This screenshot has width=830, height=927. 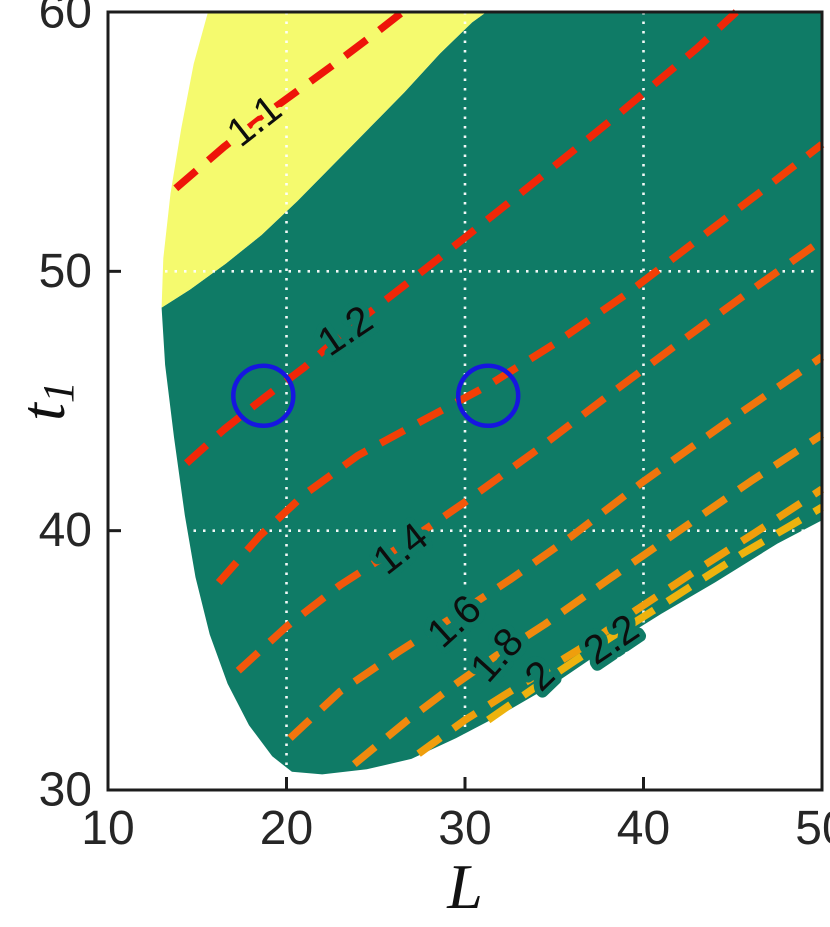 What do you see at coordinates (289, 100) in the screenshot?
I see `contour-line-1.1` at bounding box center [289, 100].